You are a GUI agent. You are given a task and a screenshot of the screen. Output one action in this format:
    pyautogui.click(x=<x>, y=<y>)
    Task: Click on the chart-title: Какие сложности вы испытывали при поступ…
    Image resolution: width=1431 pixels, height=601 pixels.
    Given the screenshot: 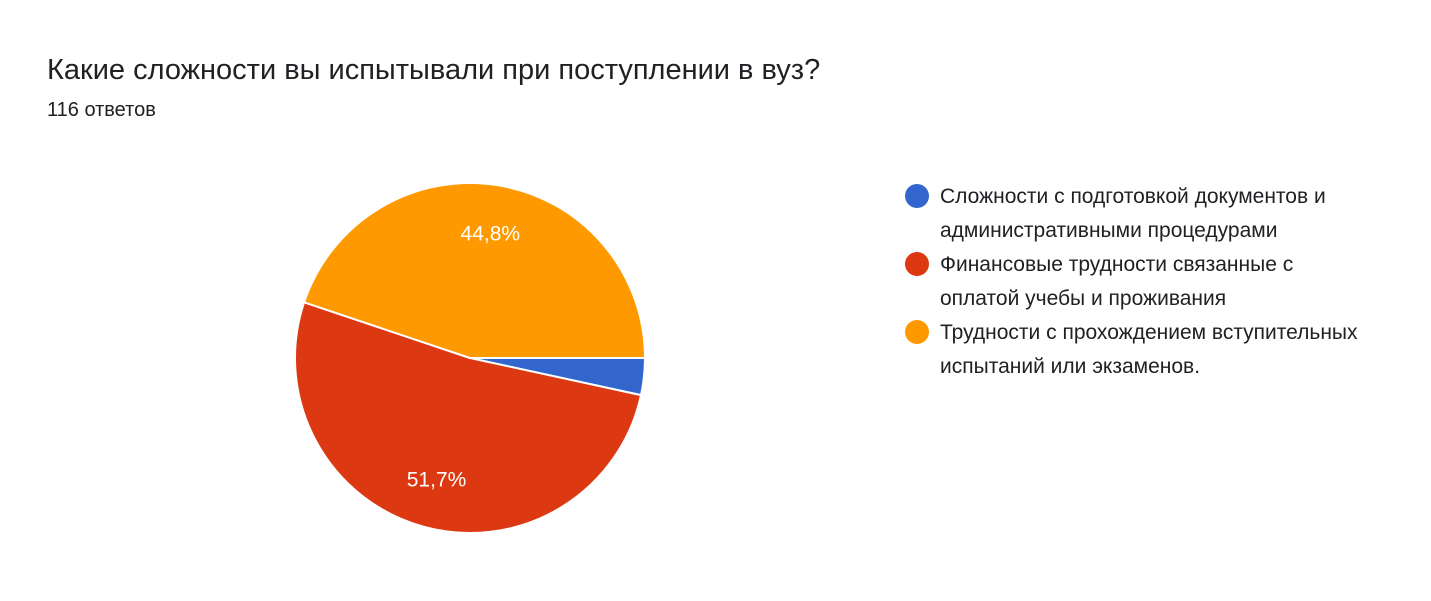 What is the action you would take?
    pyautogui.click(x=434, y=70)
    